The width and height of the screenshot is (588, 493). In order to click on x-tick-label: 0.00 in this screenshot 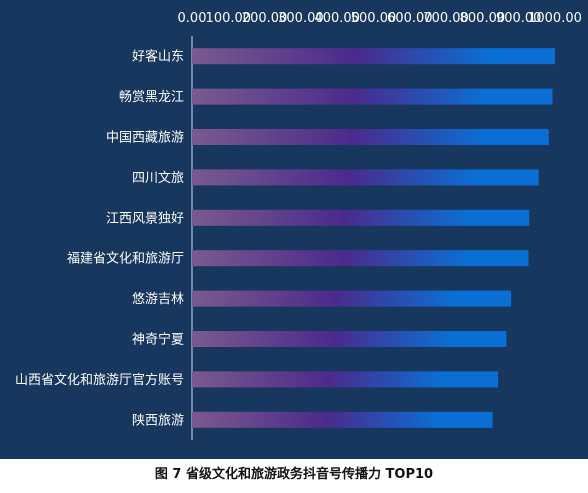, I will do `click(192, 18)`.